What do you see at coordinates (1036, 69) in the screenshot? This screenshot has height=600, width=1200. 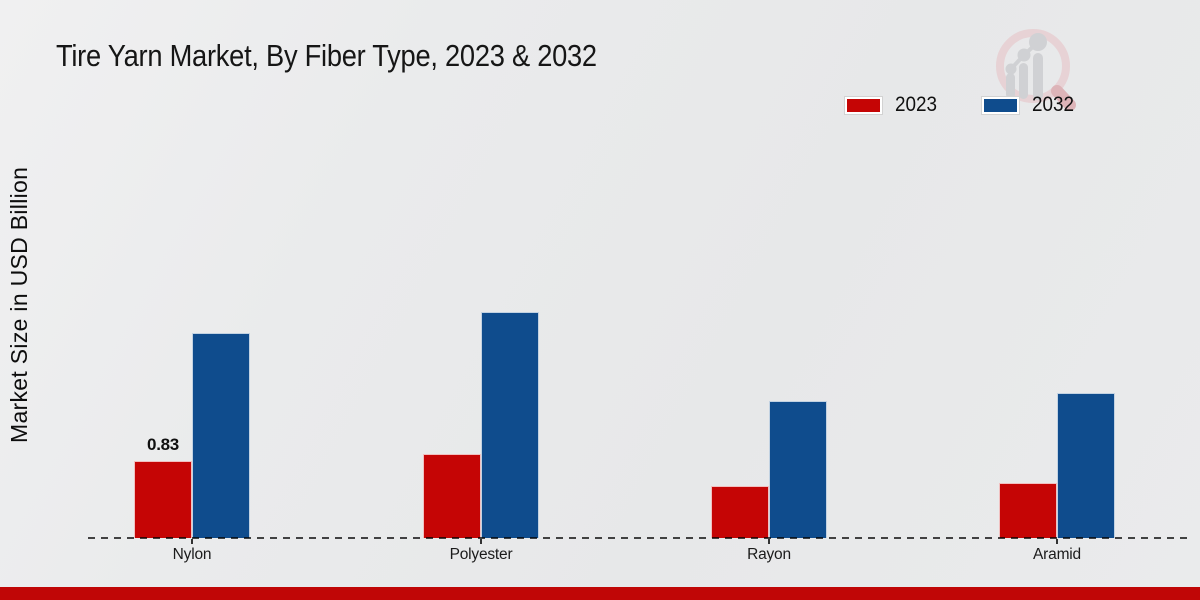 I see `magnifier-chart-icon` at bounding box center [1036, 69].